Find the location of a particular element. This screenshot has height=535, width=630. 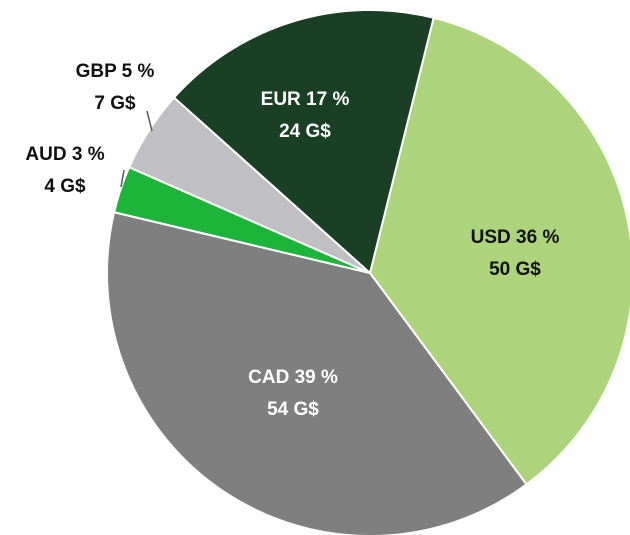

slice-value-label: 24 G$ is located at coordinates (305, 131).